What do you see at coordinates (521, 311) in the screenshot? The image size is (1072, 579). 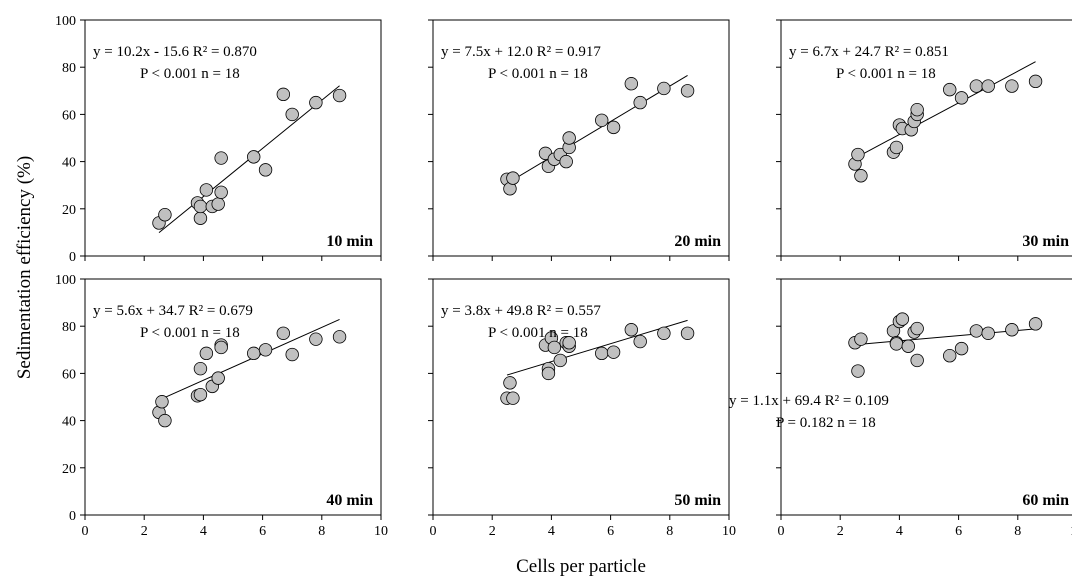 I see `regression-equation: y = 3.8x + 49.8 R² = 0.557` at bounding box center [521, 311].